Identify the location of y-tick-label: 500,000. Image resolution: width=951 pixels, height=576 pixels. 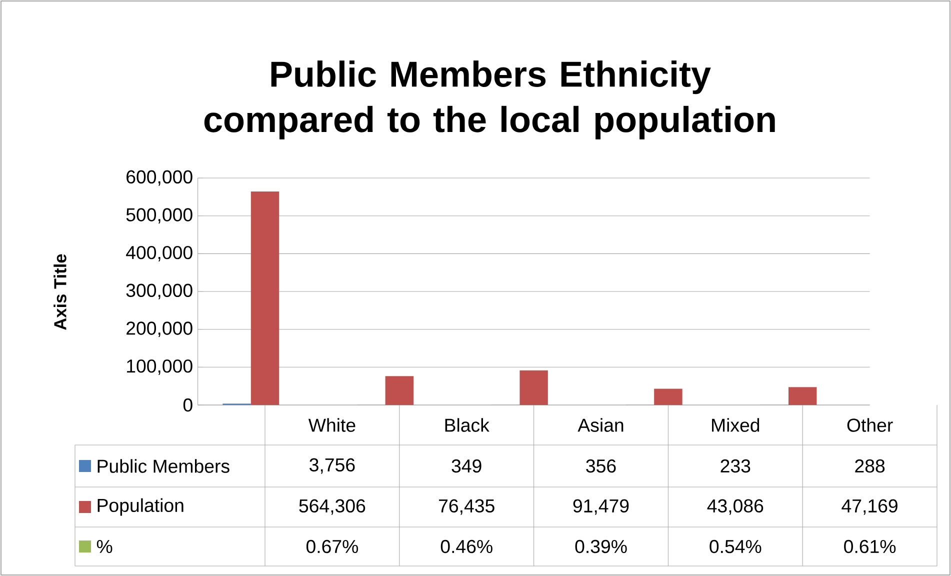
(159, 216).